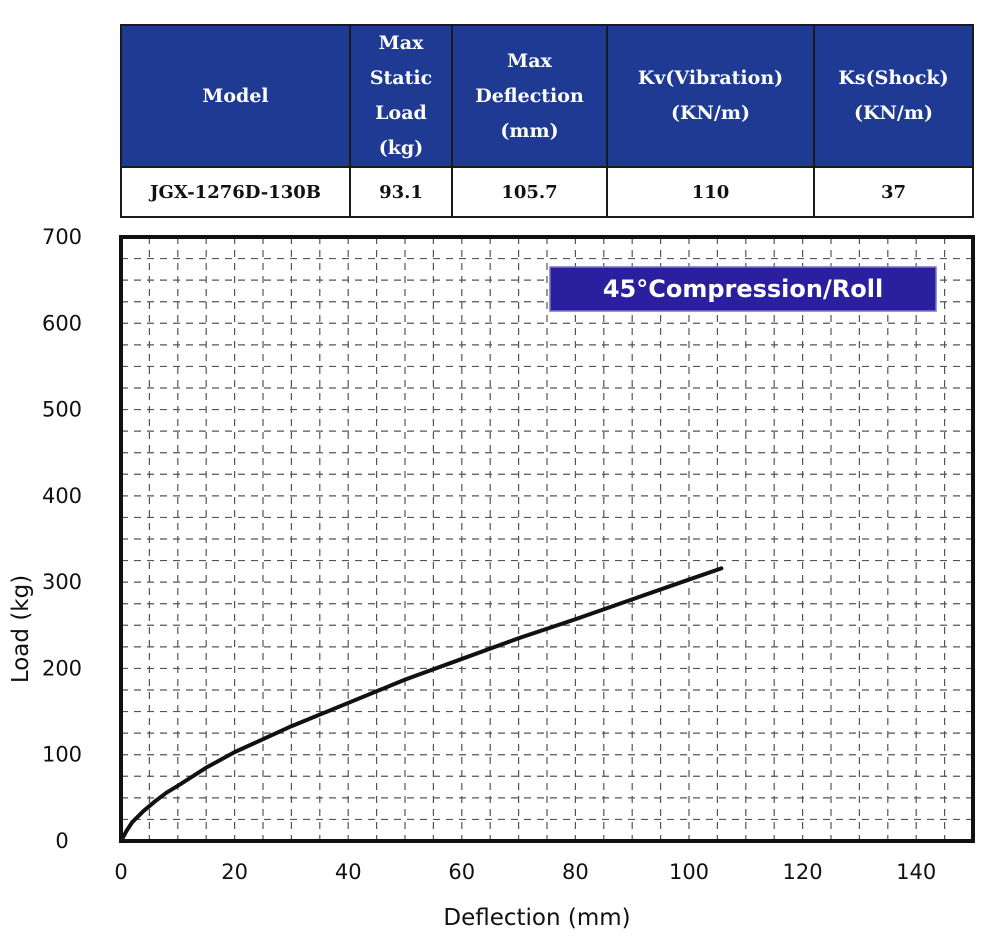 This screenshot has height=938, width=1000. What do you see at coordinates (62, 496) in the screenshot?
I see `y-tick-label: 400` at bounding box center [62, 496].